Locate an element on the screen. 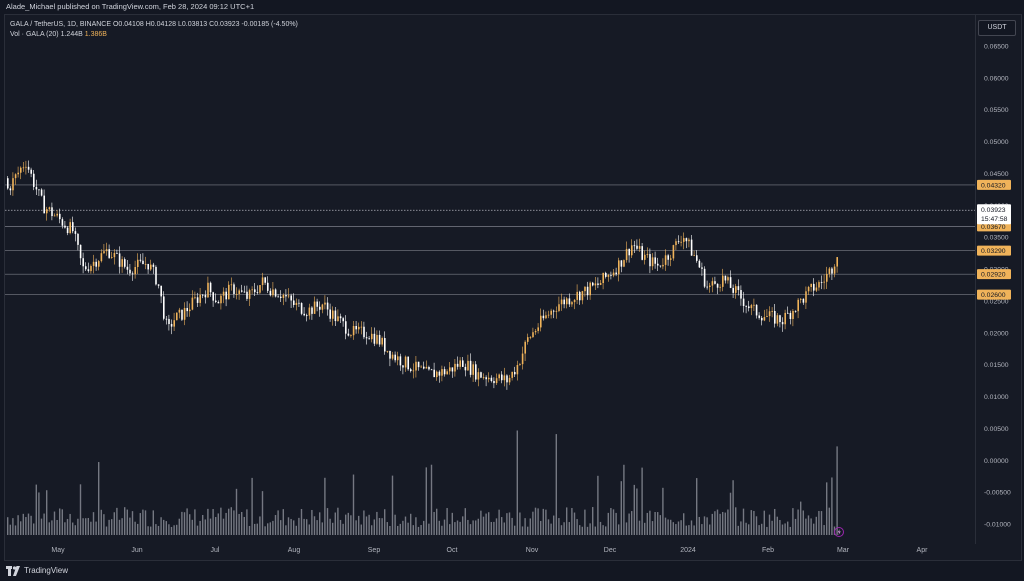 This screenshot has height=581, width=1024. tradingview-logo: TradingView is located at coordinates (37, 571).